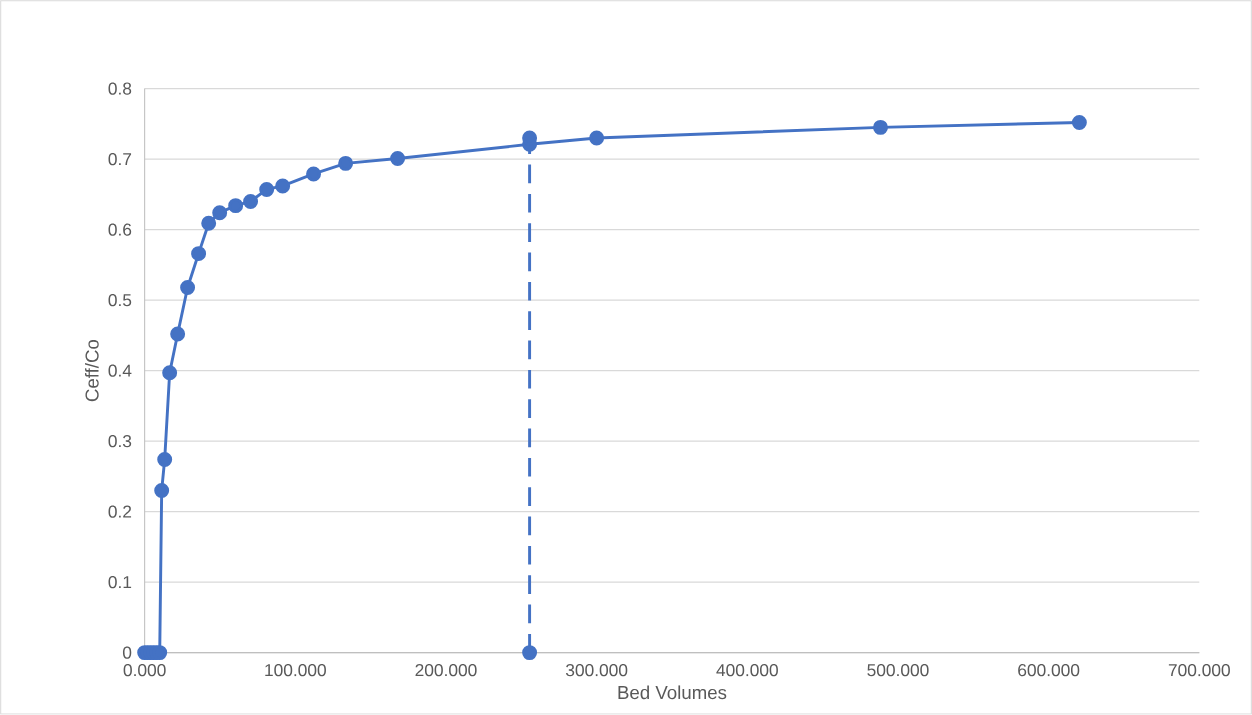 This screenshot has height=715, width=1252. I want to click on x-tick-label: 100.000, so click(295, 670).